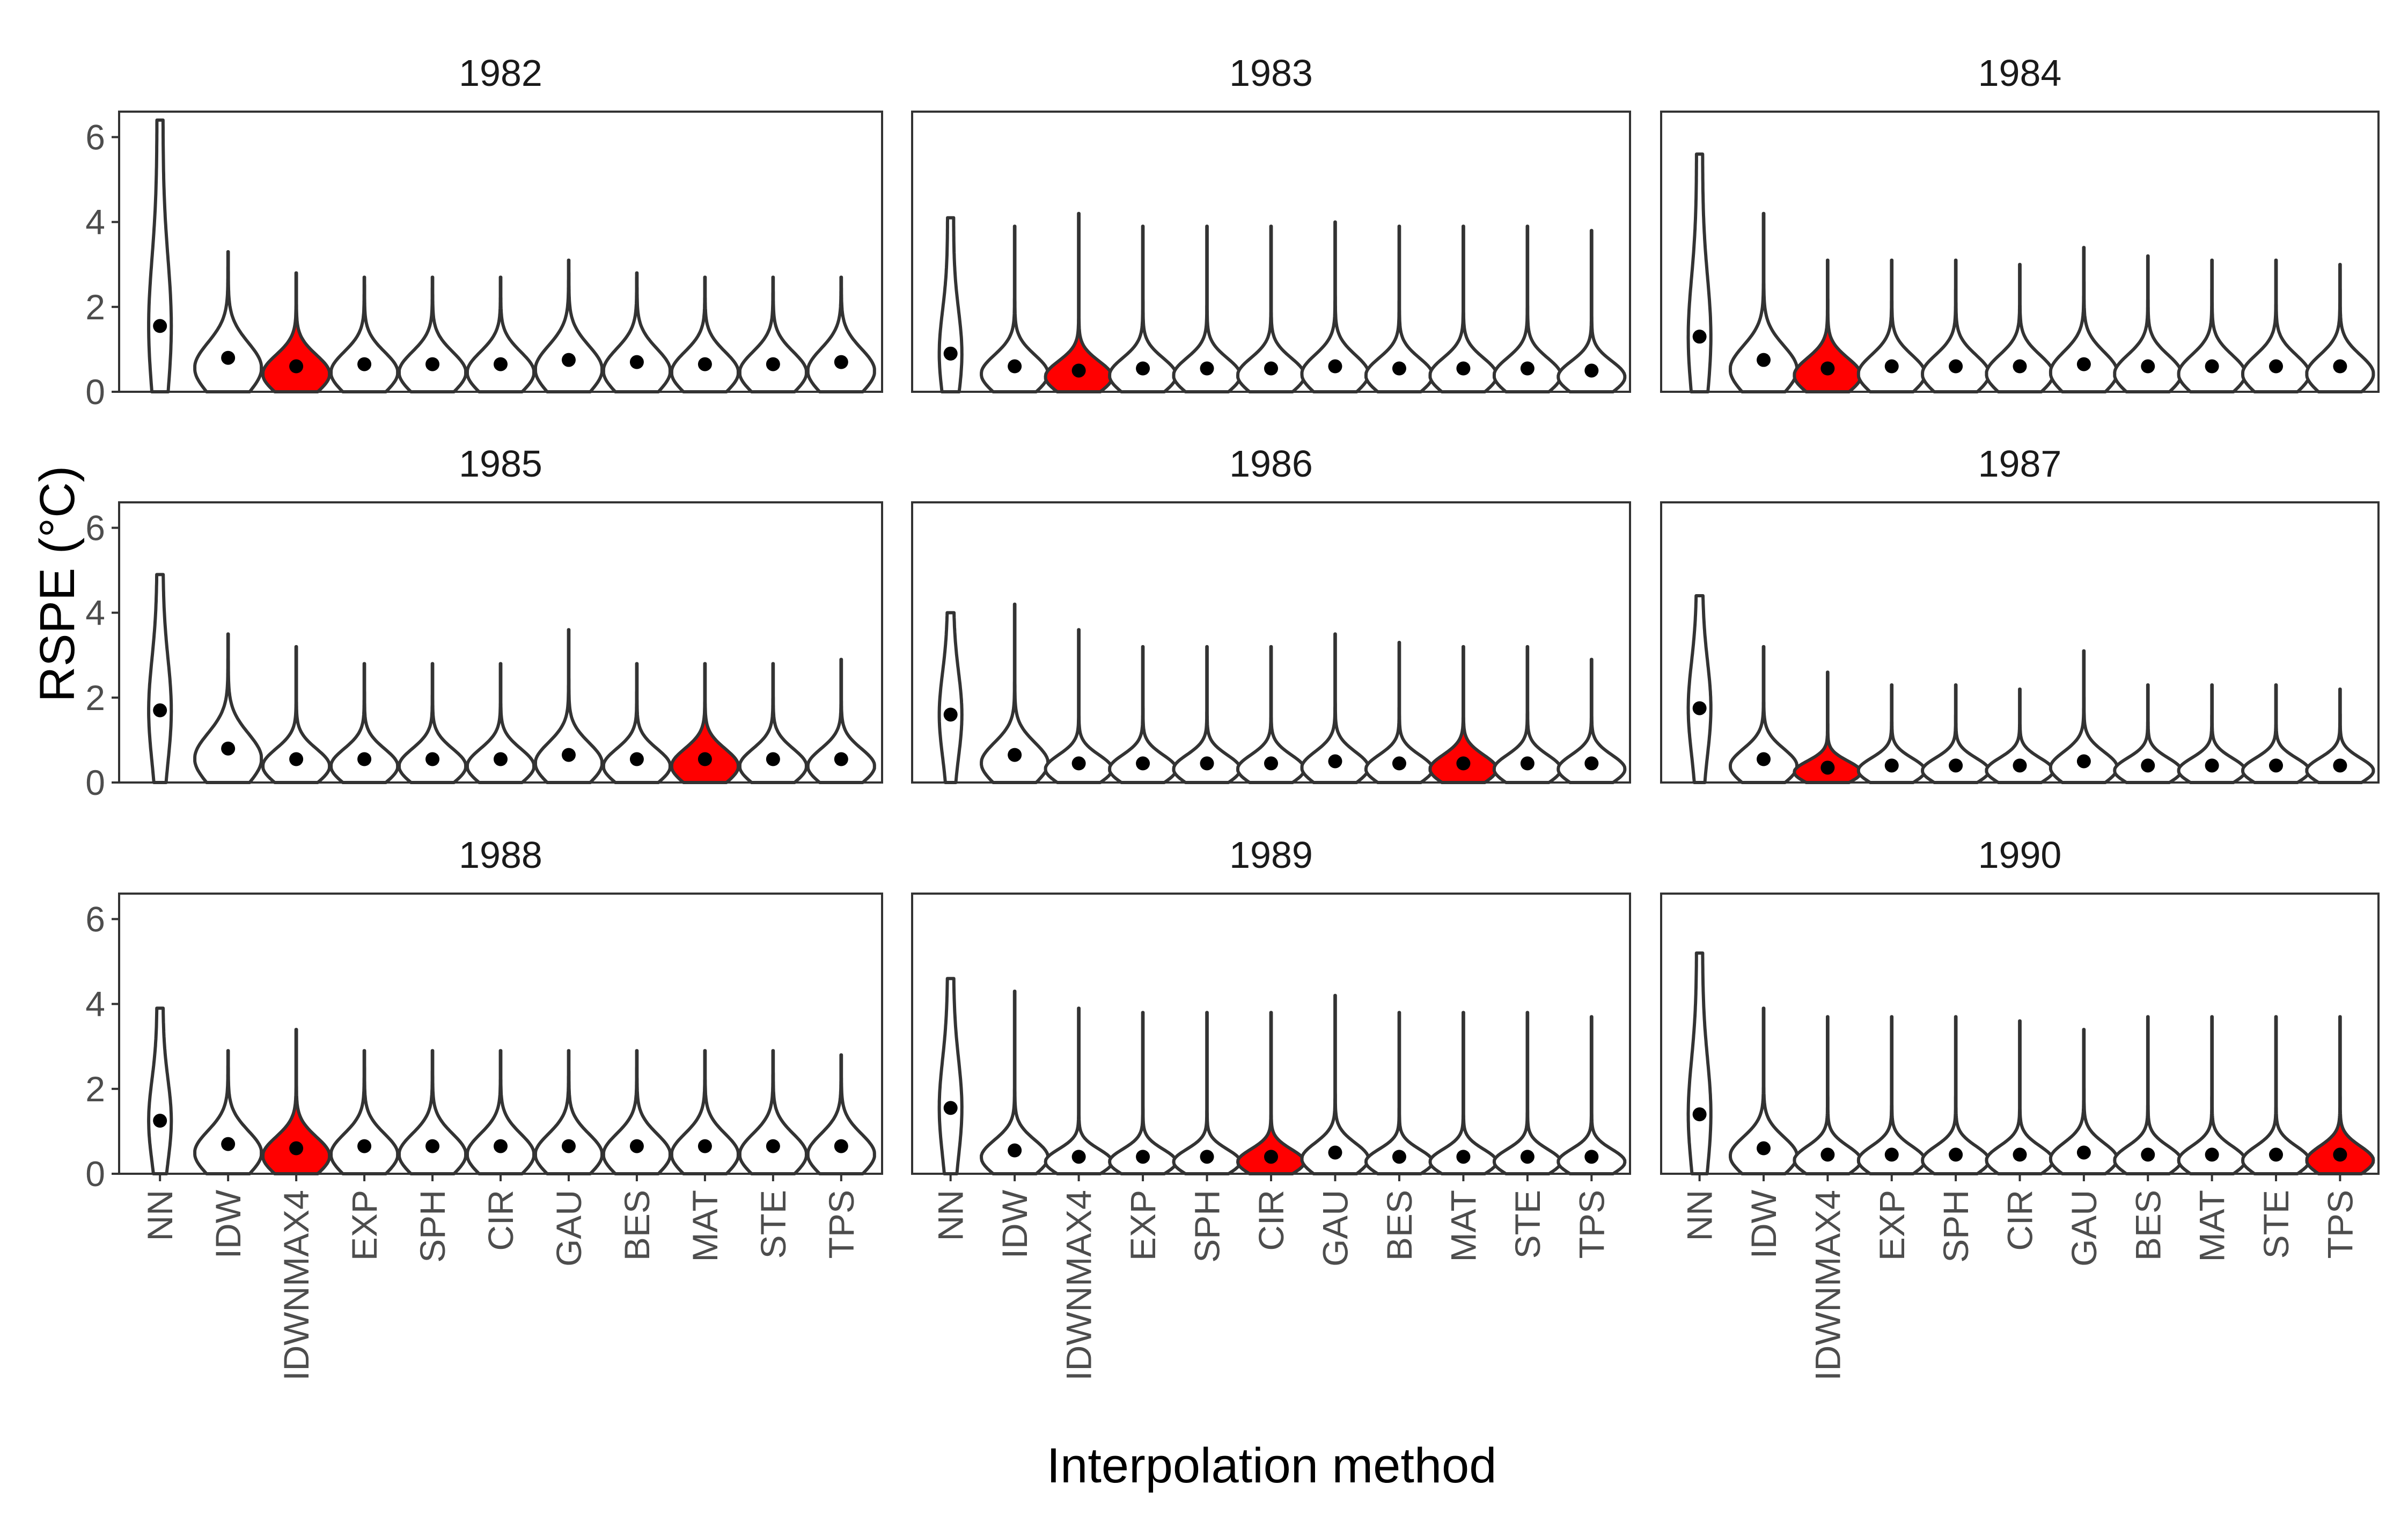 This screenshot has height=1521, width=2408. I want to click on panel-title: 1989, so click(1271, 855).